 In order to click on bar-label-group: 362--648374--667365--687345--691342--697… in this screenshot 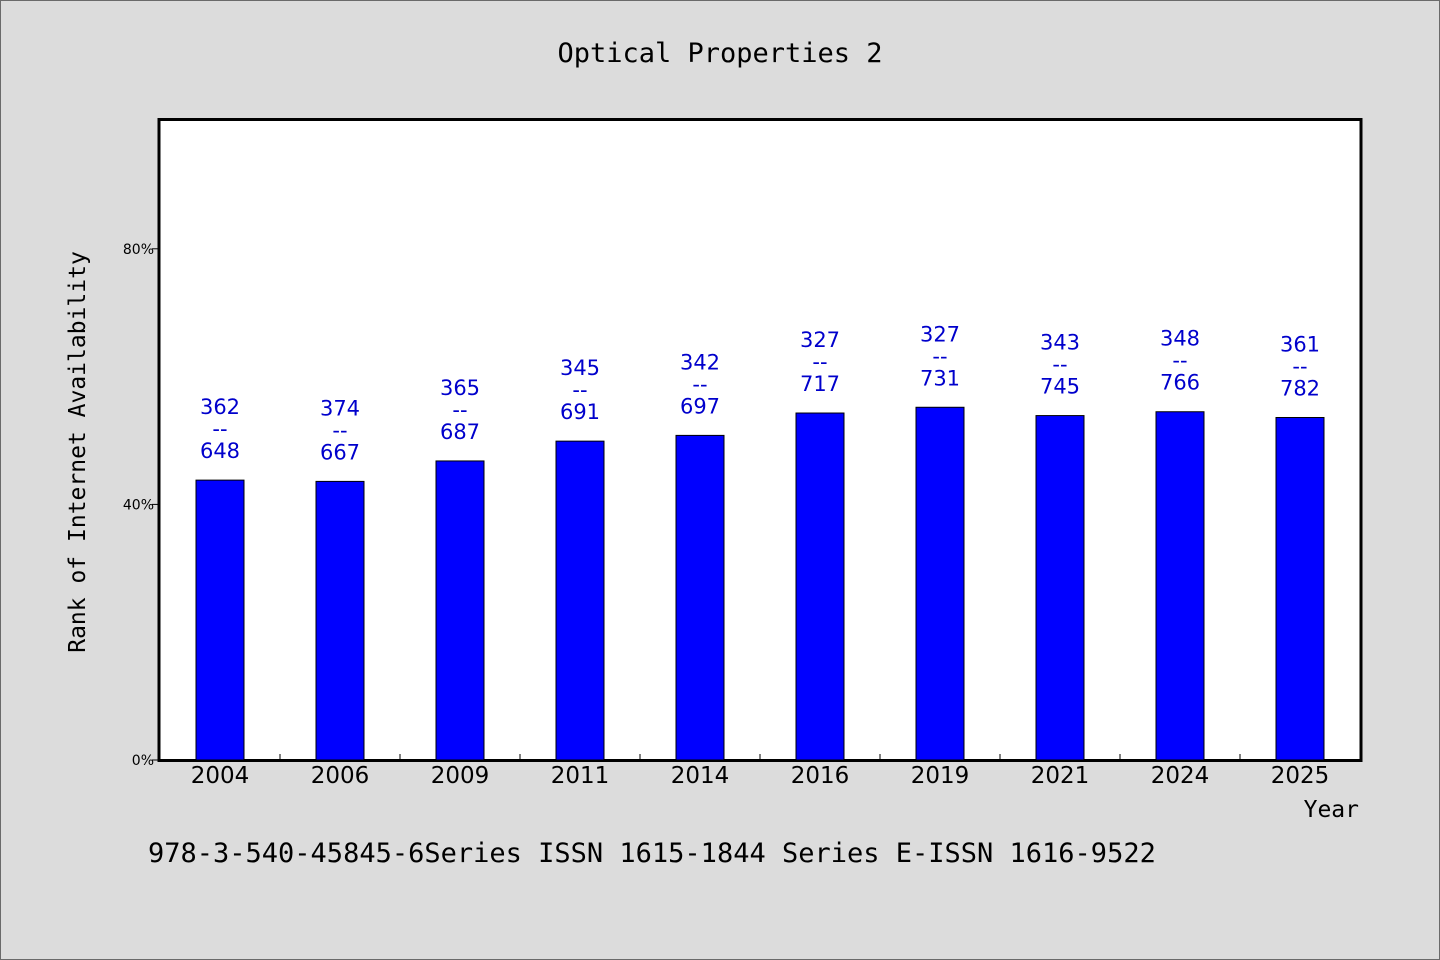, I will do `click(760, 393)`.